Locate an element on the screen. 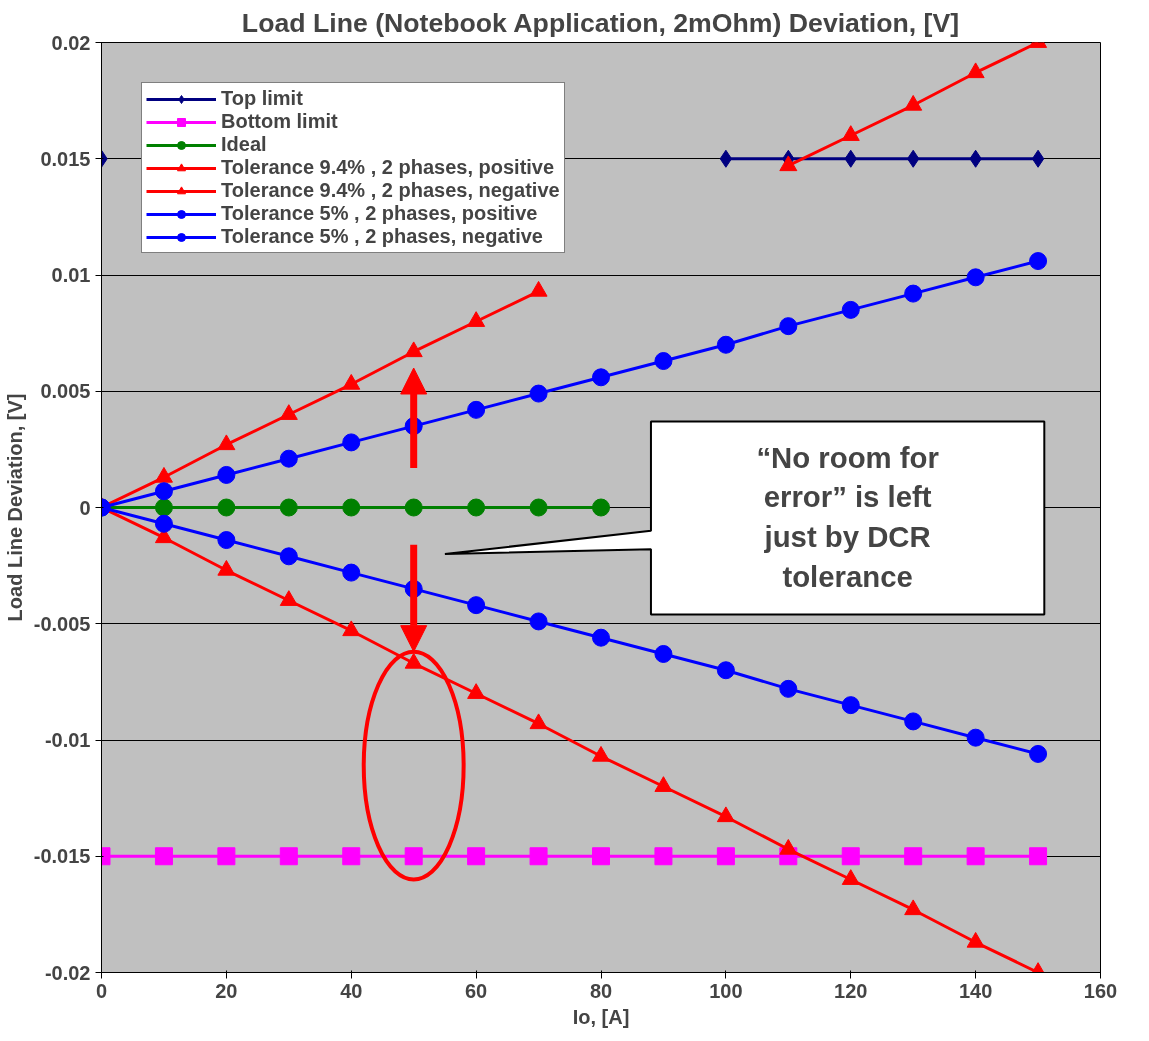  x-axis-title: Io, [A] is located at coordinates (601, 1016).